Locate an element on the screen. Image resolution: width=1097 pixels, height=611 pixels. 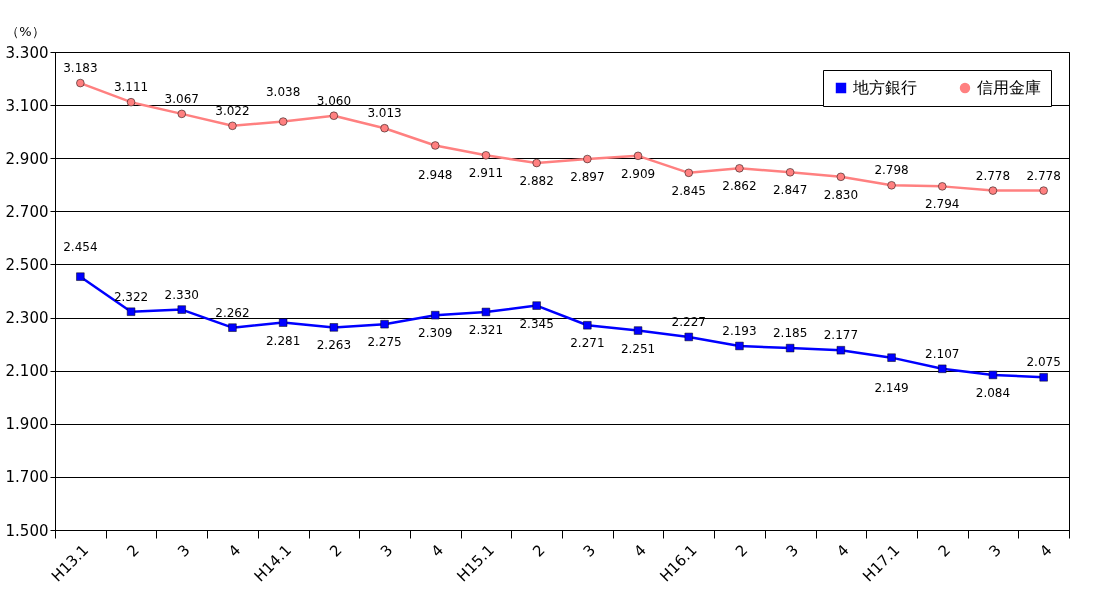
y-tick-label: 2.500 is located at coordinates (27, 264).